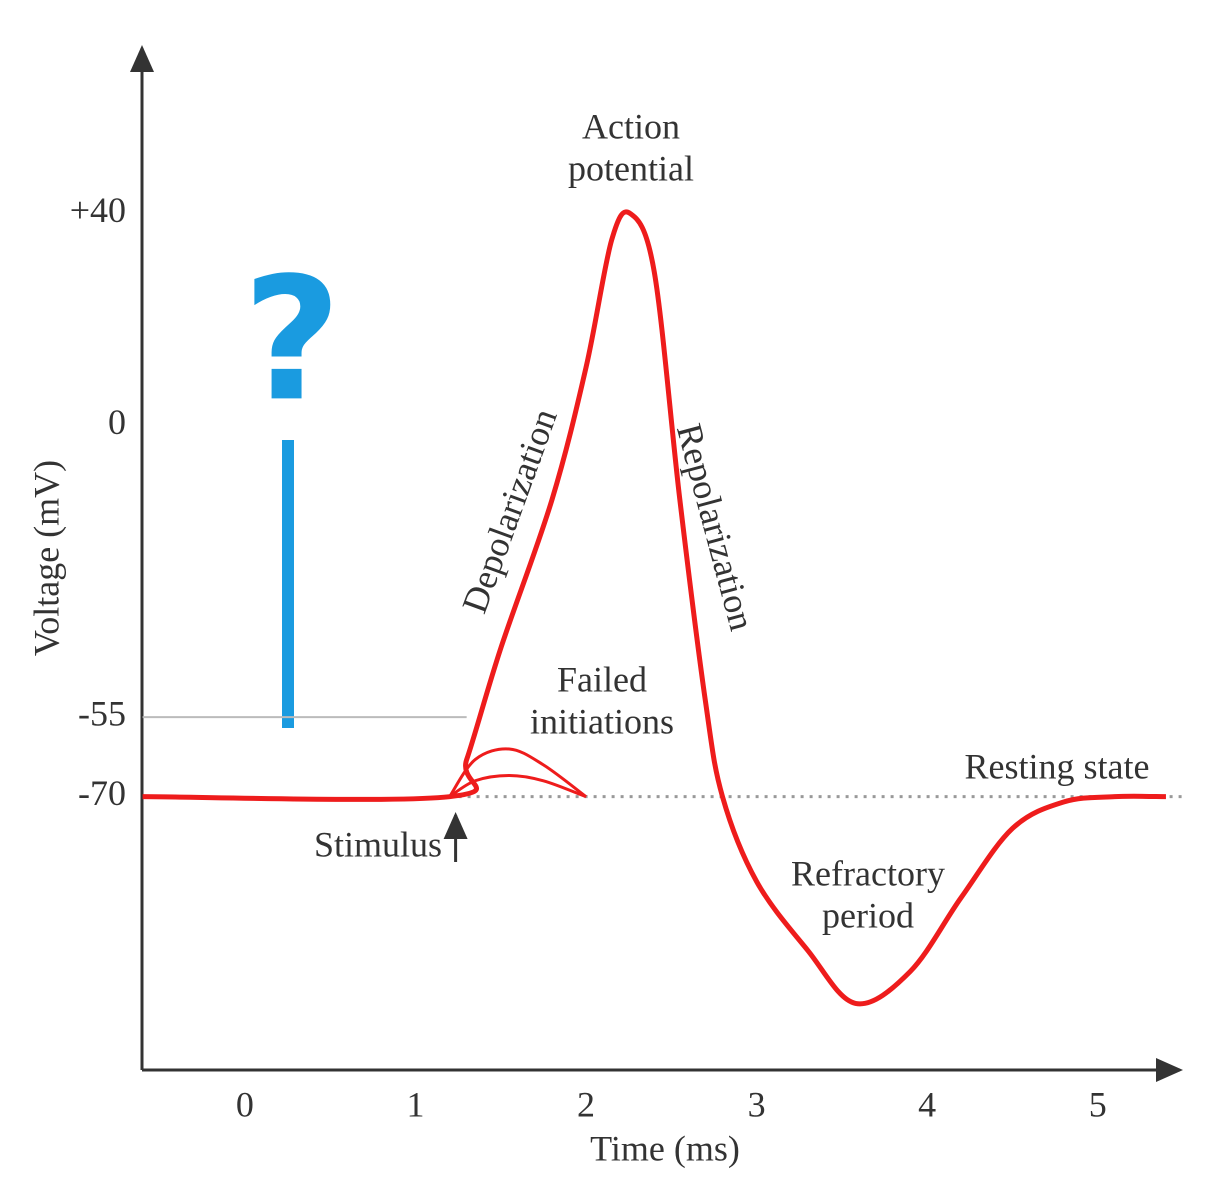 This screenshot has height=1200, width=1216. I want to click on x-axis-label: Time (ms), so click(665, 1148).